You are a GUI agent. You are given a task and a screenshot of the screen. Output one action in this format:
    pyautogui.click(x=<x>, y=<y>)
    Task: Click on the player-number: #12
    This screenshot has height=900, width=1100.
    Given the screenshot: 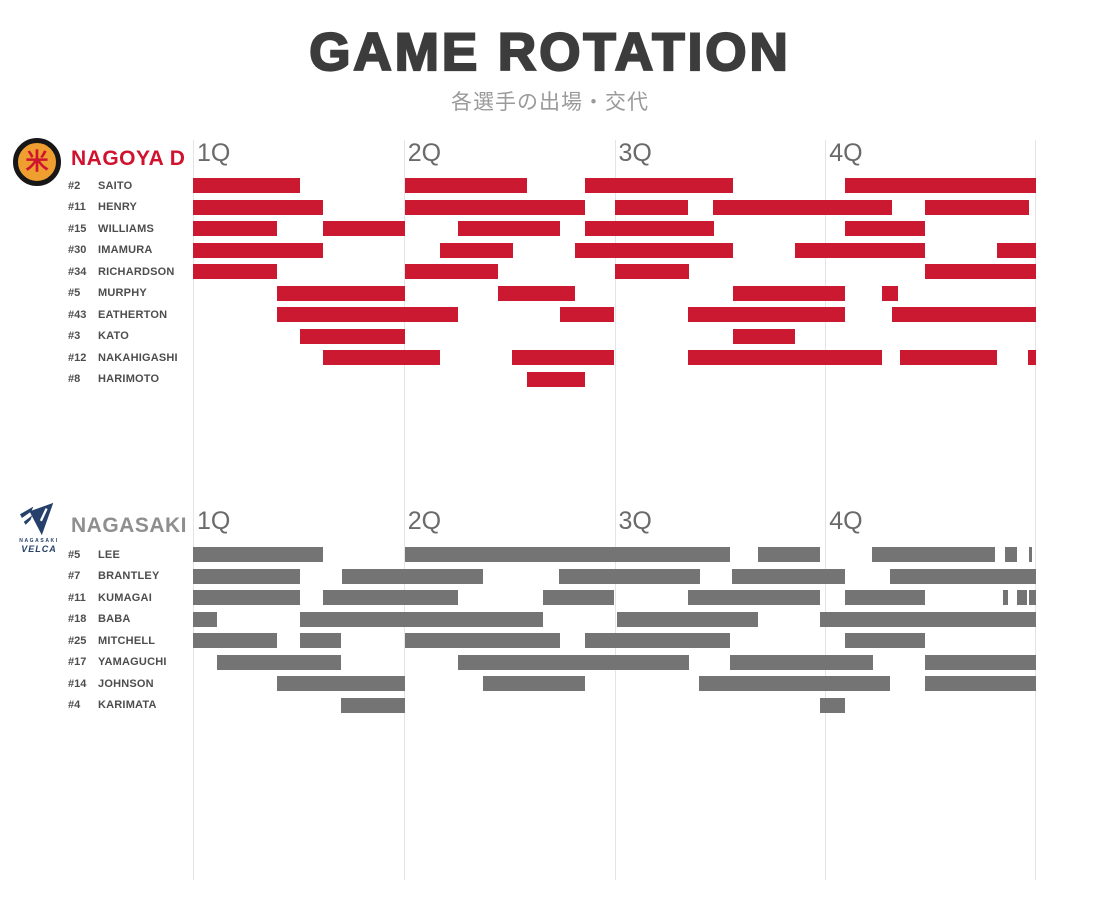 What is the action you would take?
    pyautogui.click(x=77, y=357)
    